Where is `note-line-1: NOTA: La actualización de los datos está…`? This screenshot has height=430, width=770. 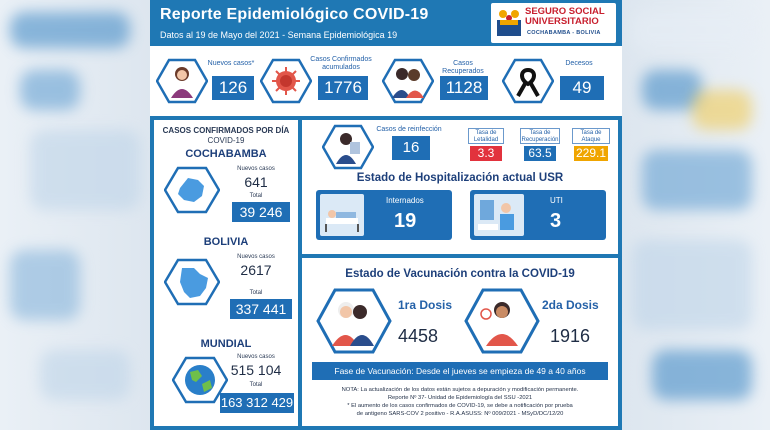
note-line-1: NOTA: La actualización de los datos está… is located at coordinates (460, 390).